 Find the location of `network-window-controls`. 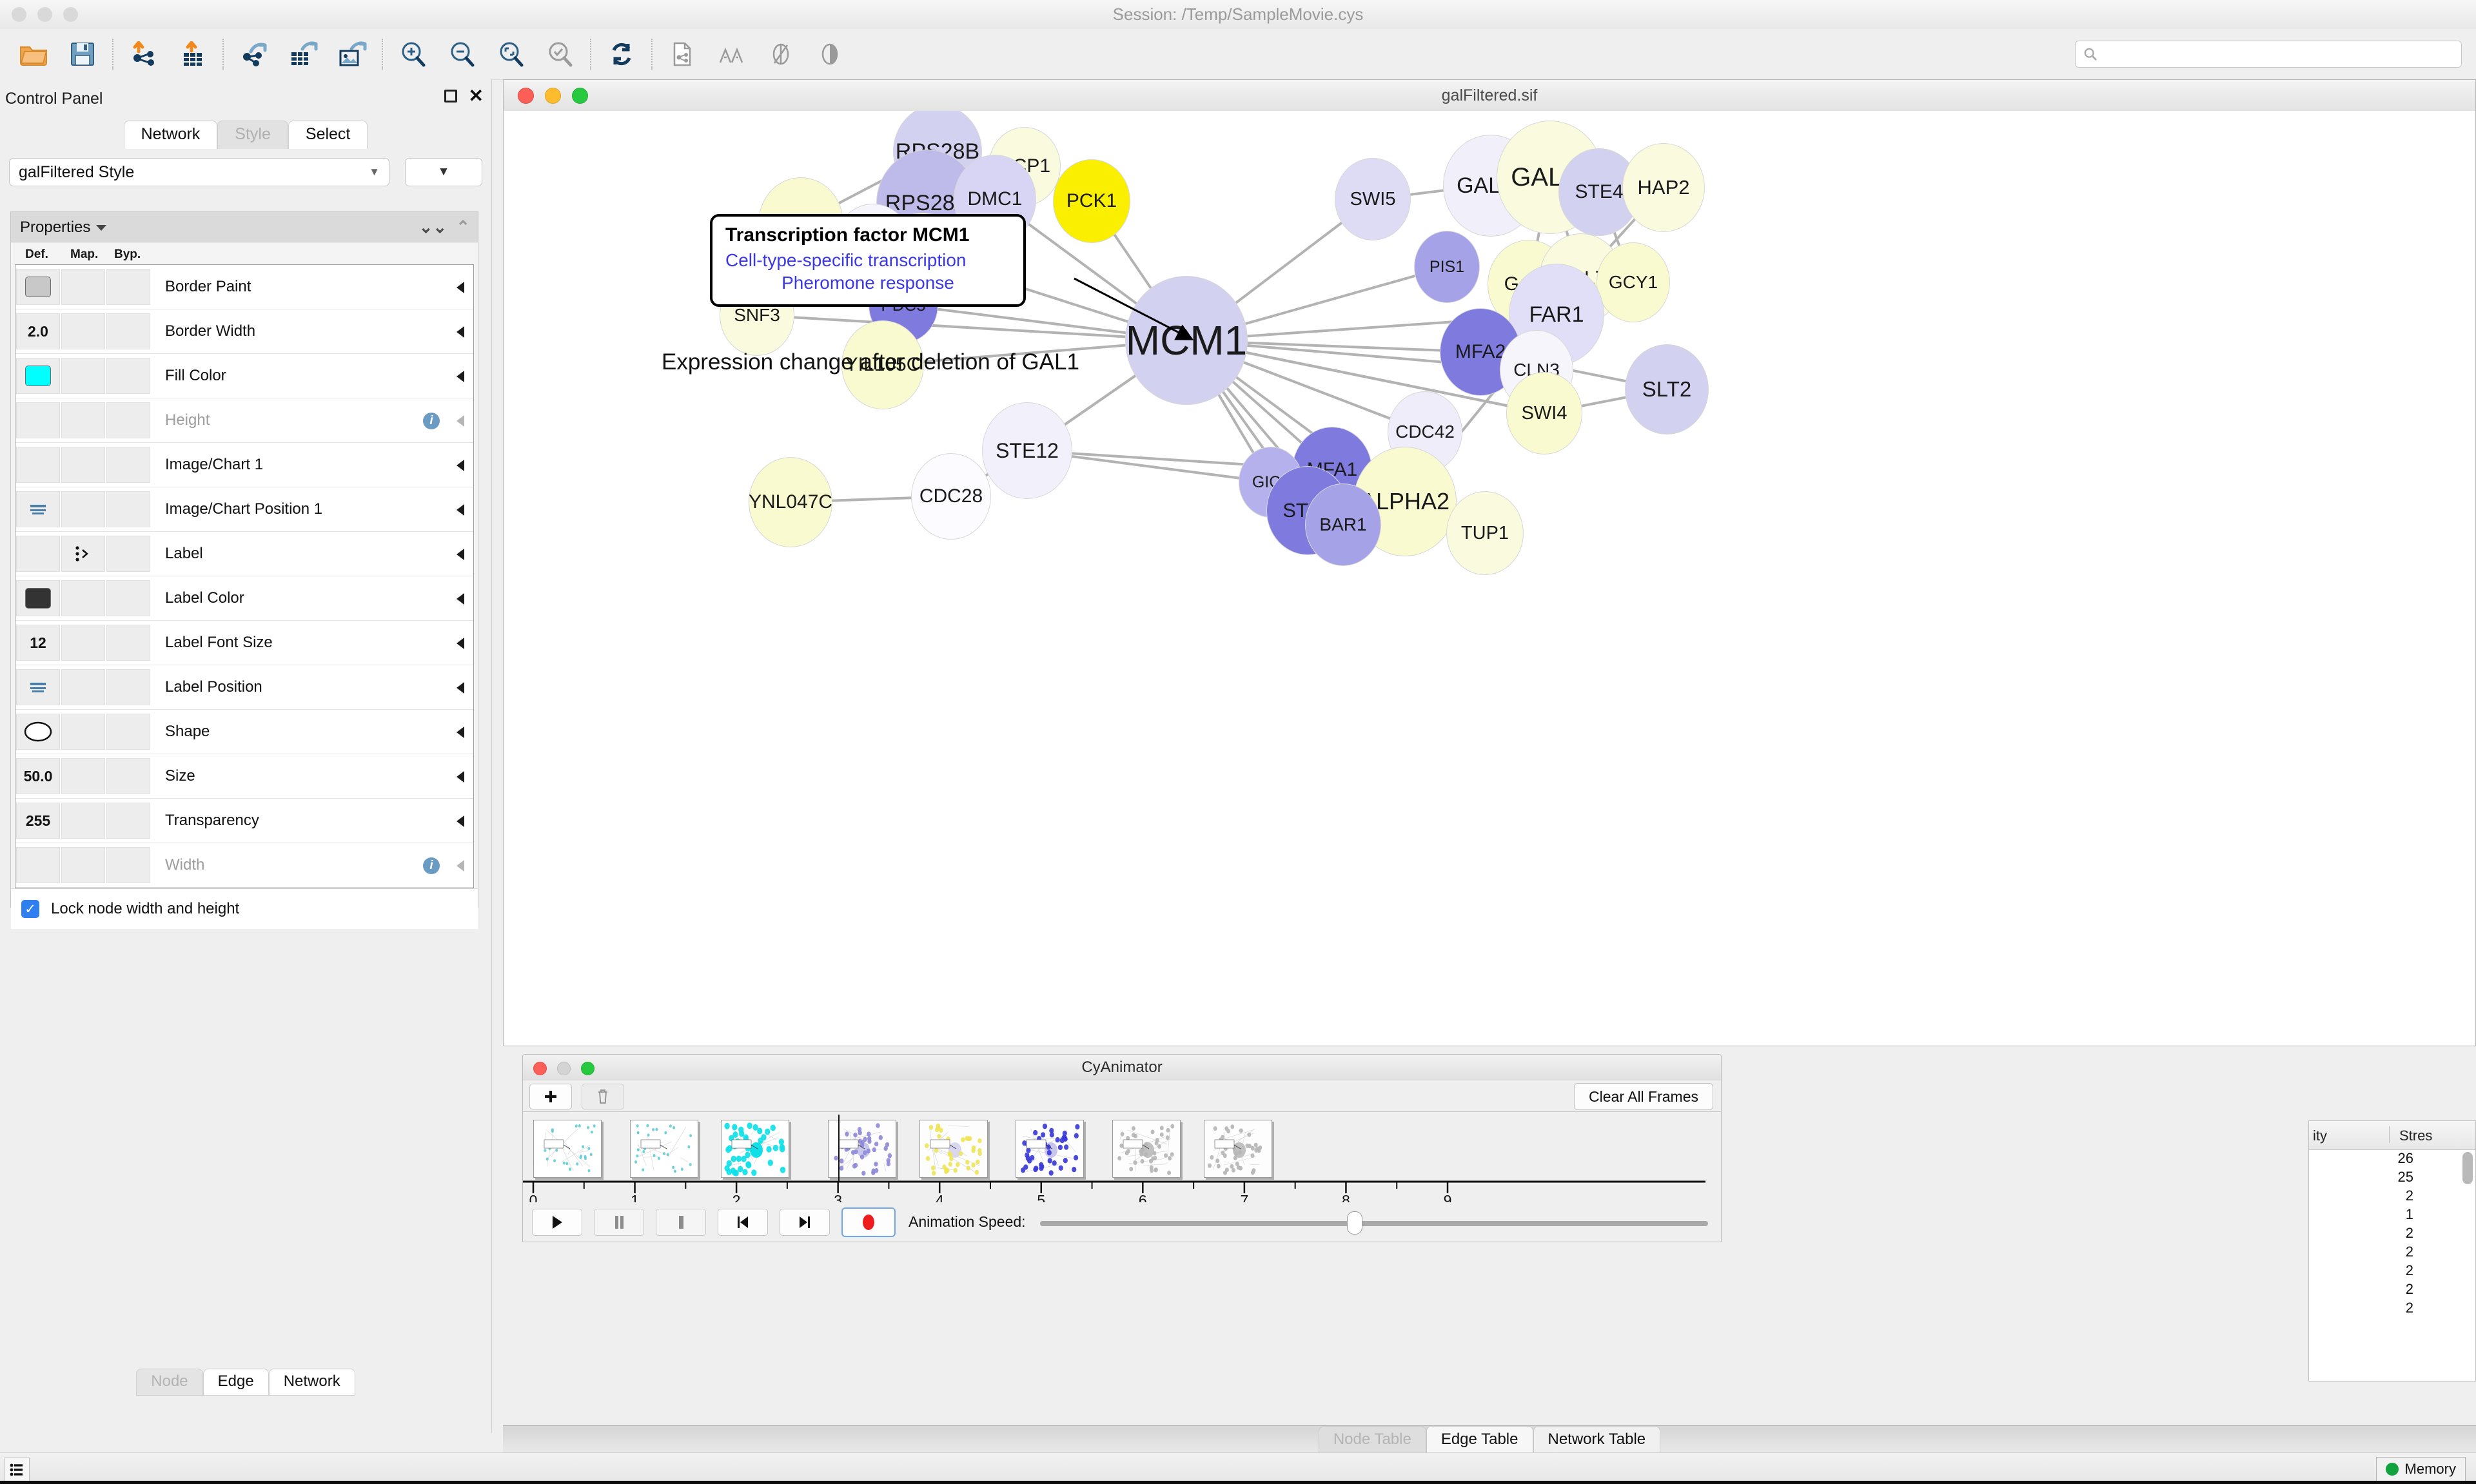

network-window-controls is located at coordinates (553, 96).